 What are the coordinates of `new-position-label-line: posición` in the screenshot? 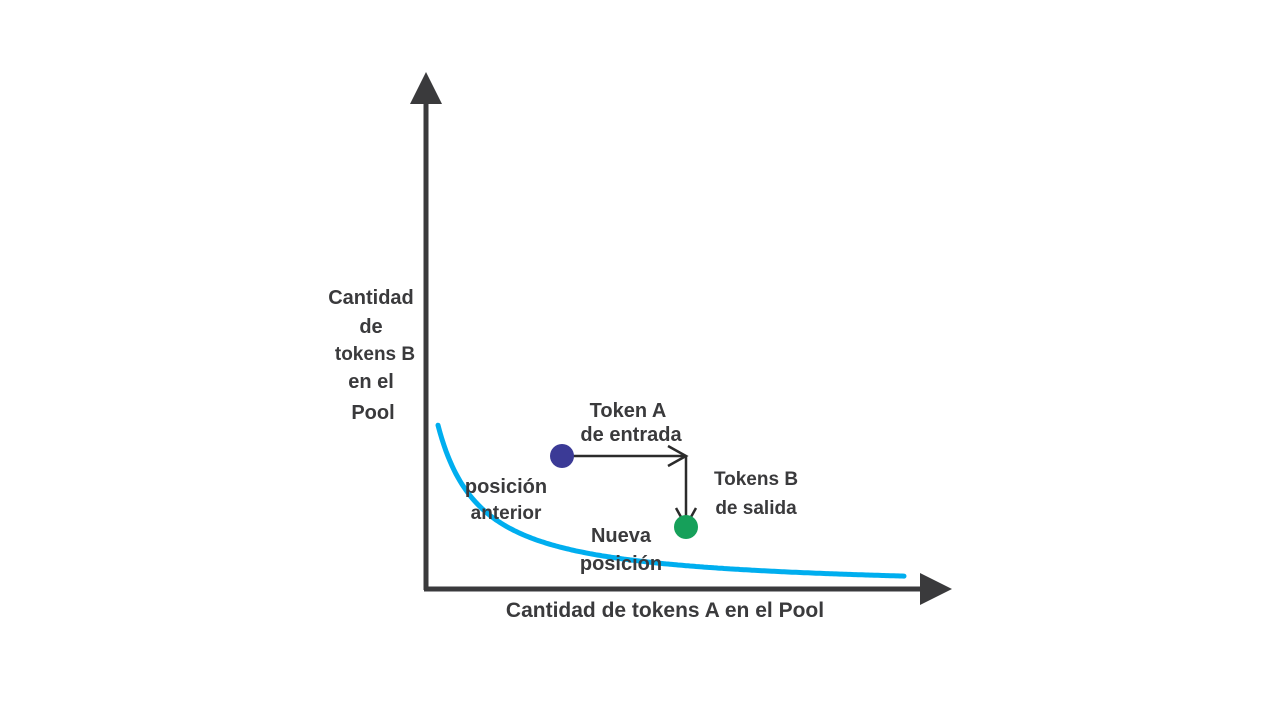 It's located at (621, 564).